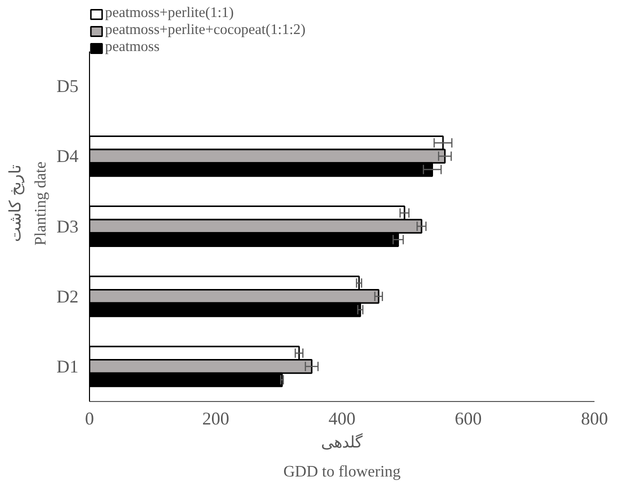  Describe the element at coordinates (89, 418) in the screenshot. I see `x-tick-label: 0` at that location.